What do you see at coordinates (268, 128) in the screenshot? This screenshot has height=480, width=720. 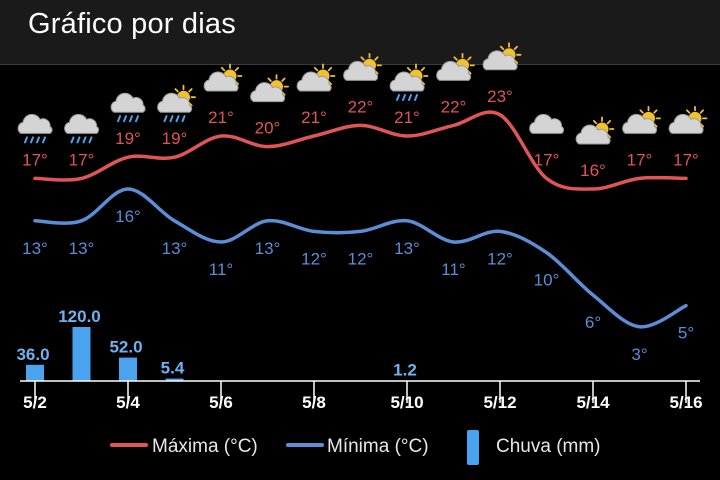 I see `max-temp-label: 20°` at bounding box center [268, 128].